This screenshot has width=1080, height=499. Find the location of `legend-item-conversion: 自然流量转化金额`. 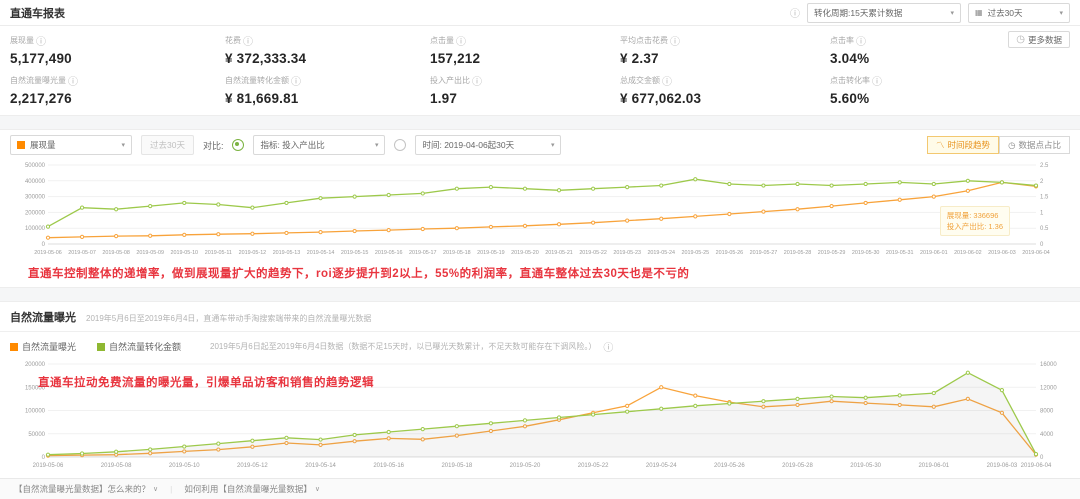

legend-item-conversion: 自然流量转化金额 is located at coordinates (139, 346).